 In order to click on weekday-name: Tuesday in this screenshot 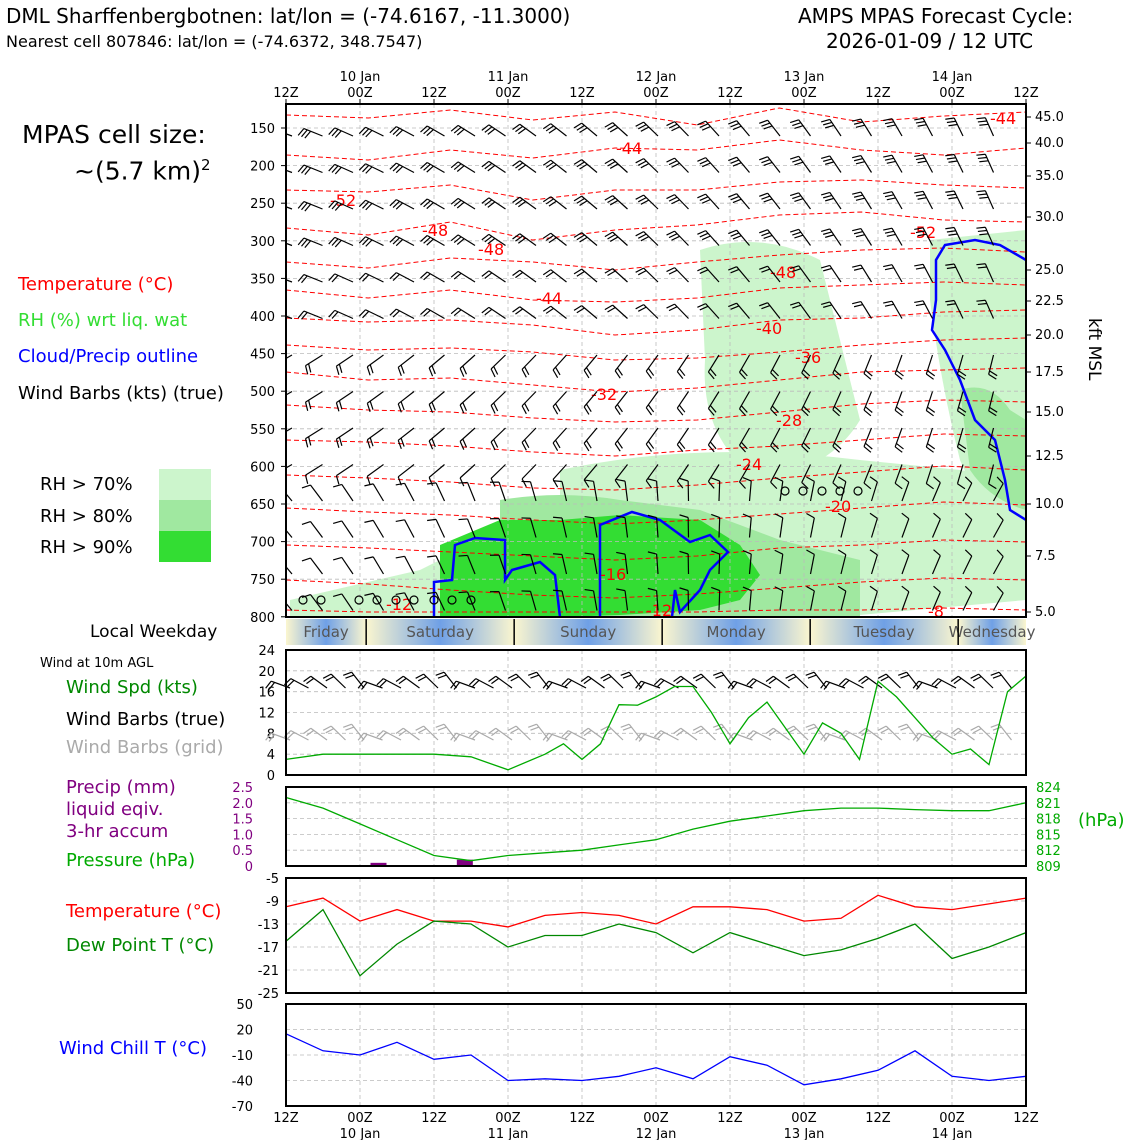, I will do `click(884, 632)`.